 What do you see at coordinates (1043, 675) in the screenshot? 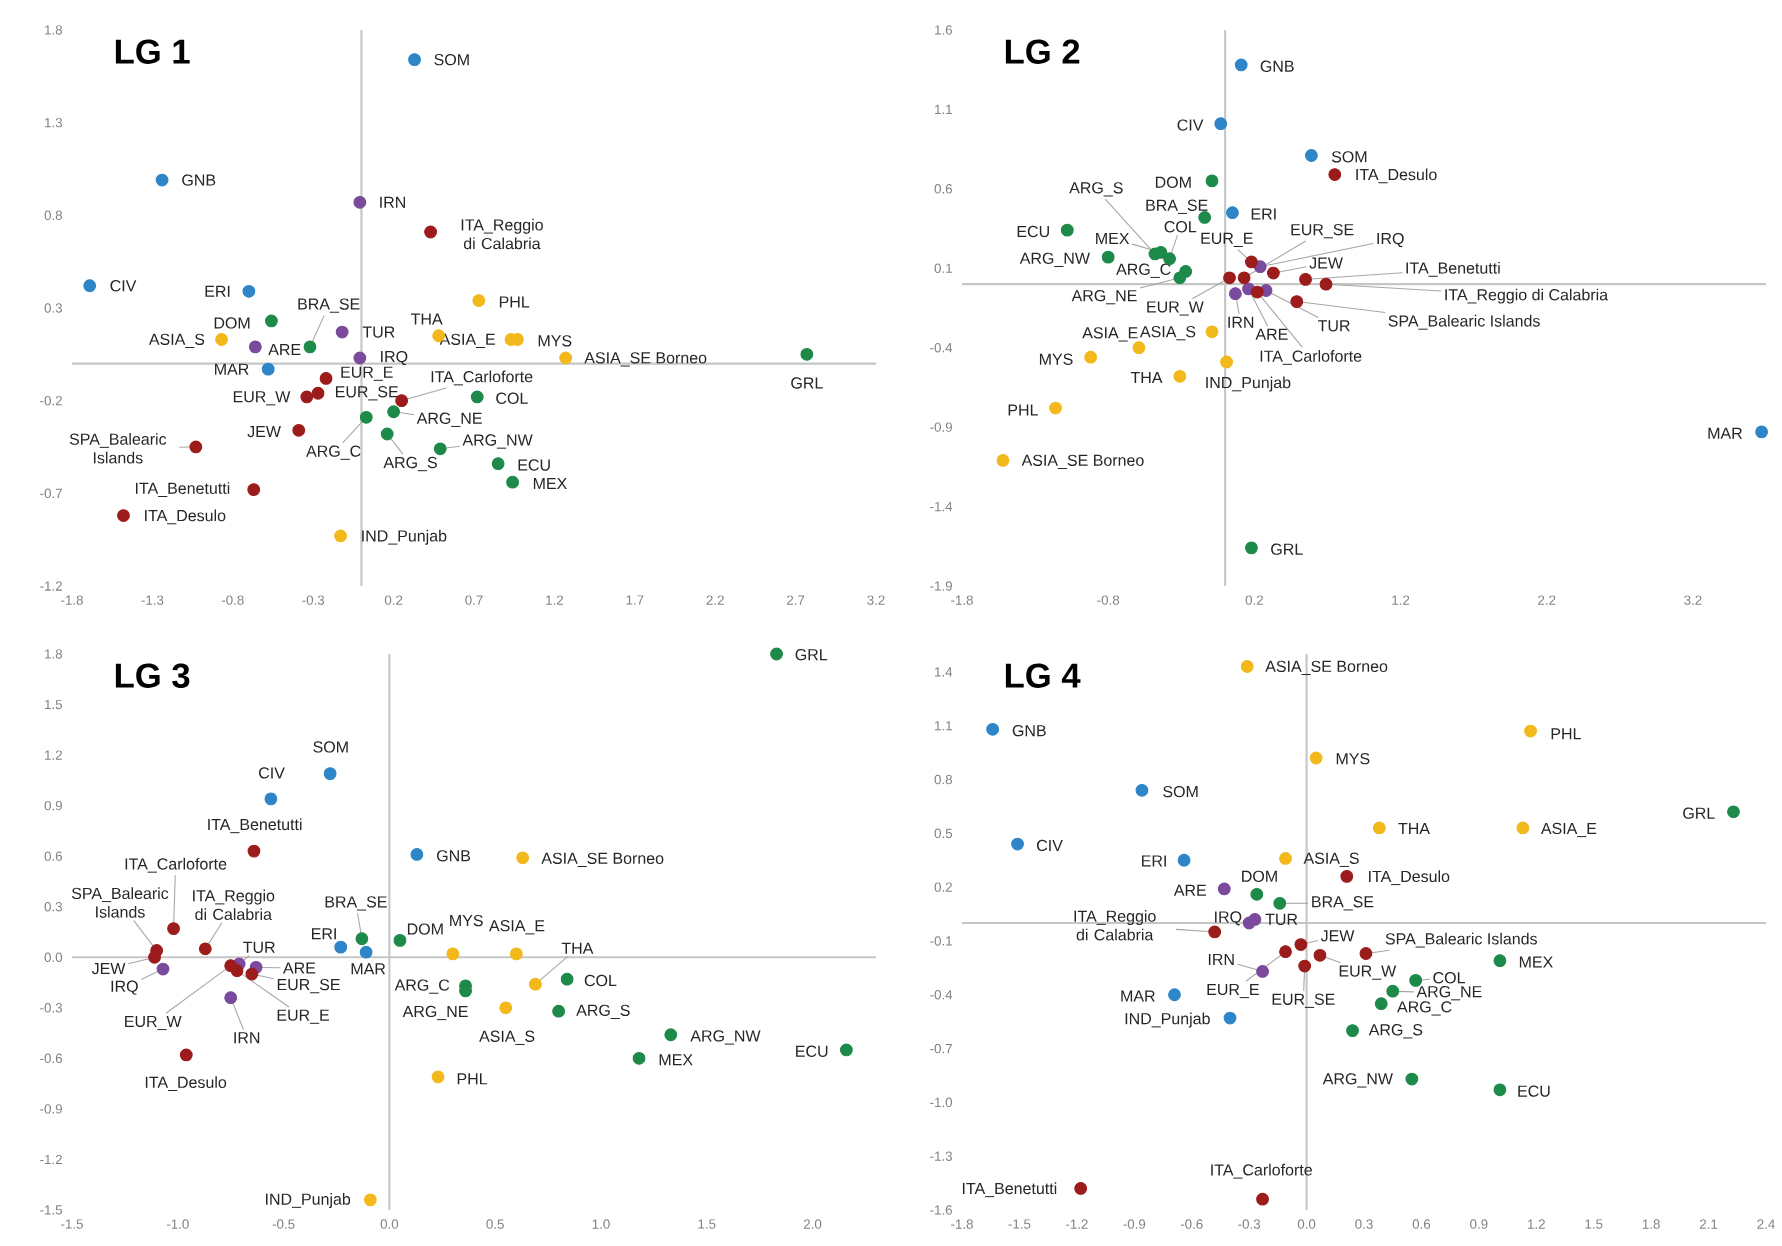
I see `chart-title: LG 4` at bounding box center [1043, 675].